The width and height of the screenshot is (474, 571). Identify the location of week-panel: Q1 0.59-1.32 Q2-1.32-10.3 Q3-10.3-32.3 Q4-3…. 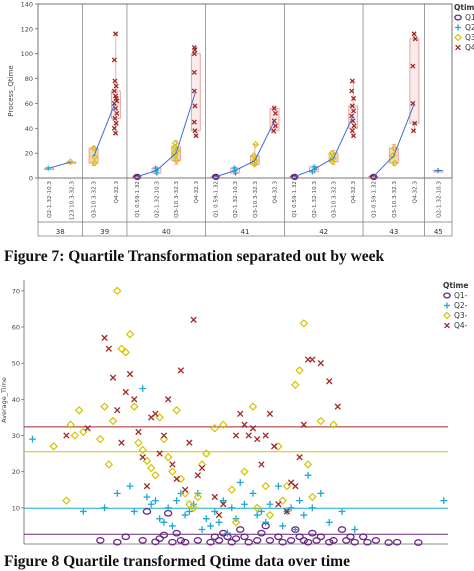
(163, 120).